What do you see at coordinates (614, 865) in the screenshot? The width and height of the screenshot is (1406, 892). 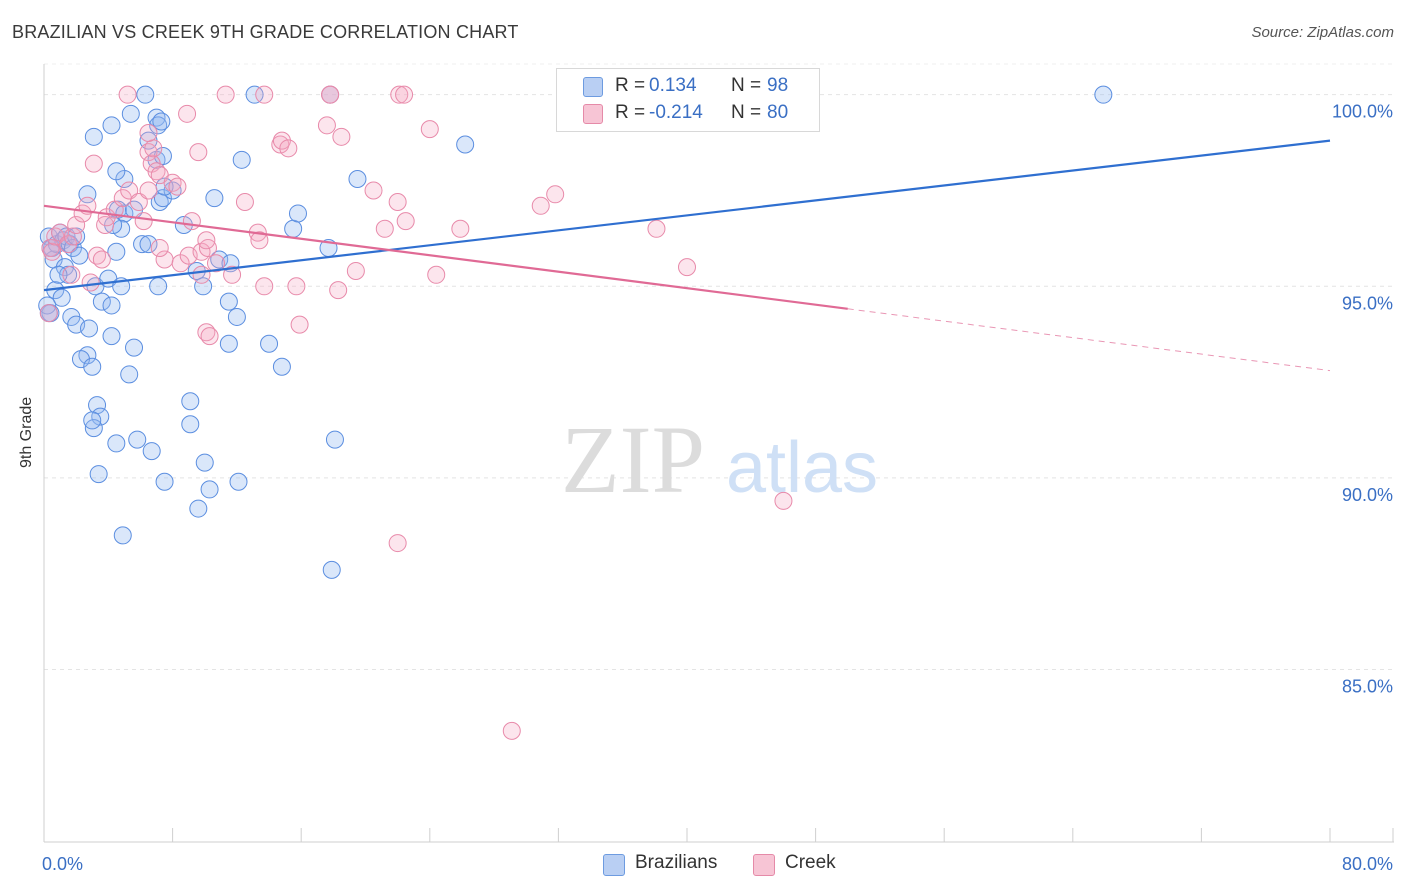 I see `series-swatch-blue` at bounding box center [614, 865].